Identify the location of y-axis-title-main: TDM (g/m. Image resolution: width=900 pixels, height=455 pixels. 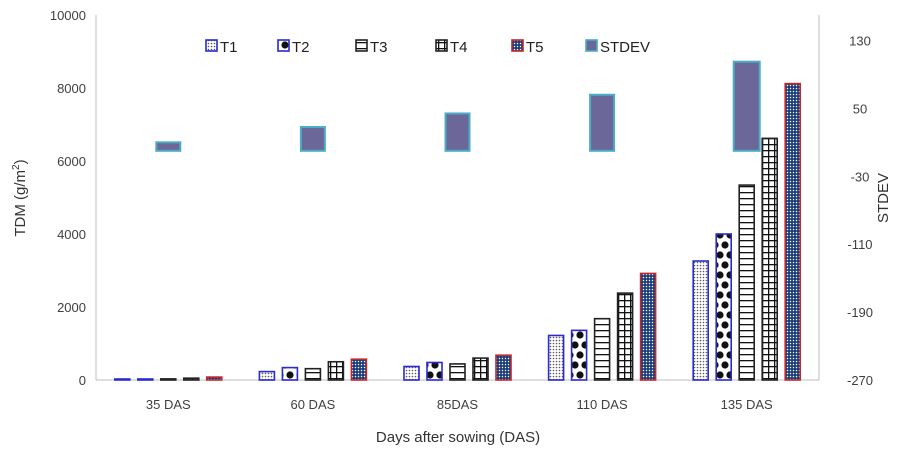
(20, 203).